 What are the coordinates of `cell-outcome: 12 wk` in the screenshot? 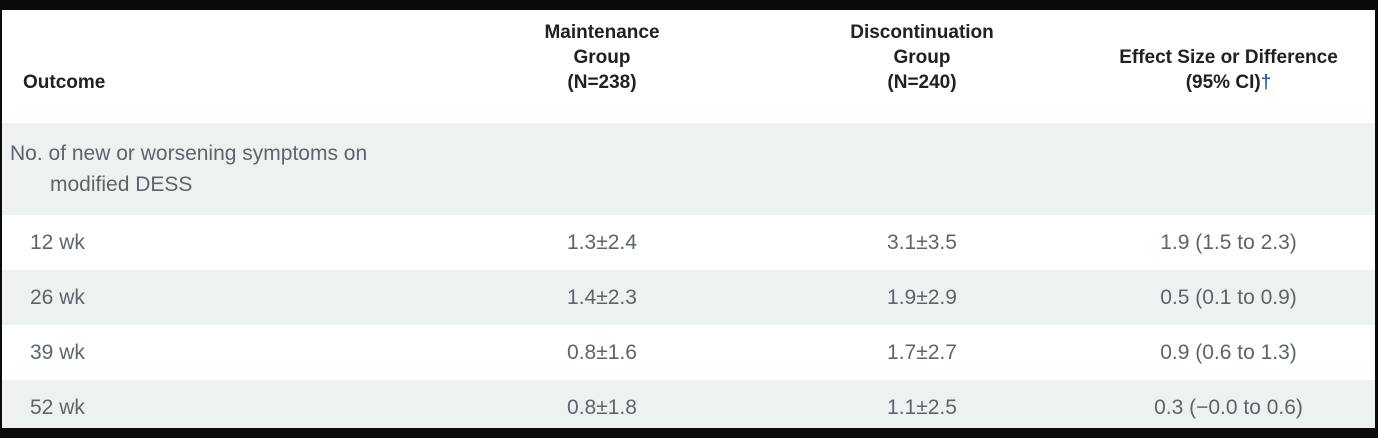 It's located at (57, 242).